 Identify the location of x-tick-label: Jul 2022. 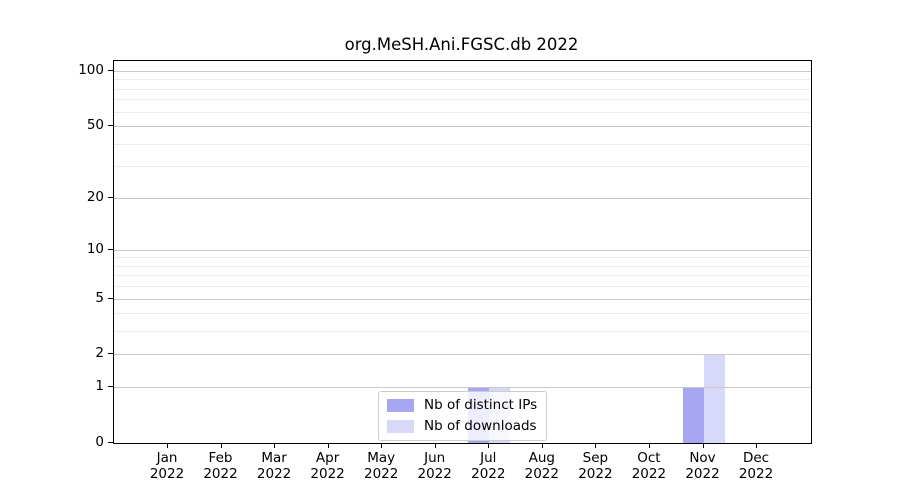
(488, 466).